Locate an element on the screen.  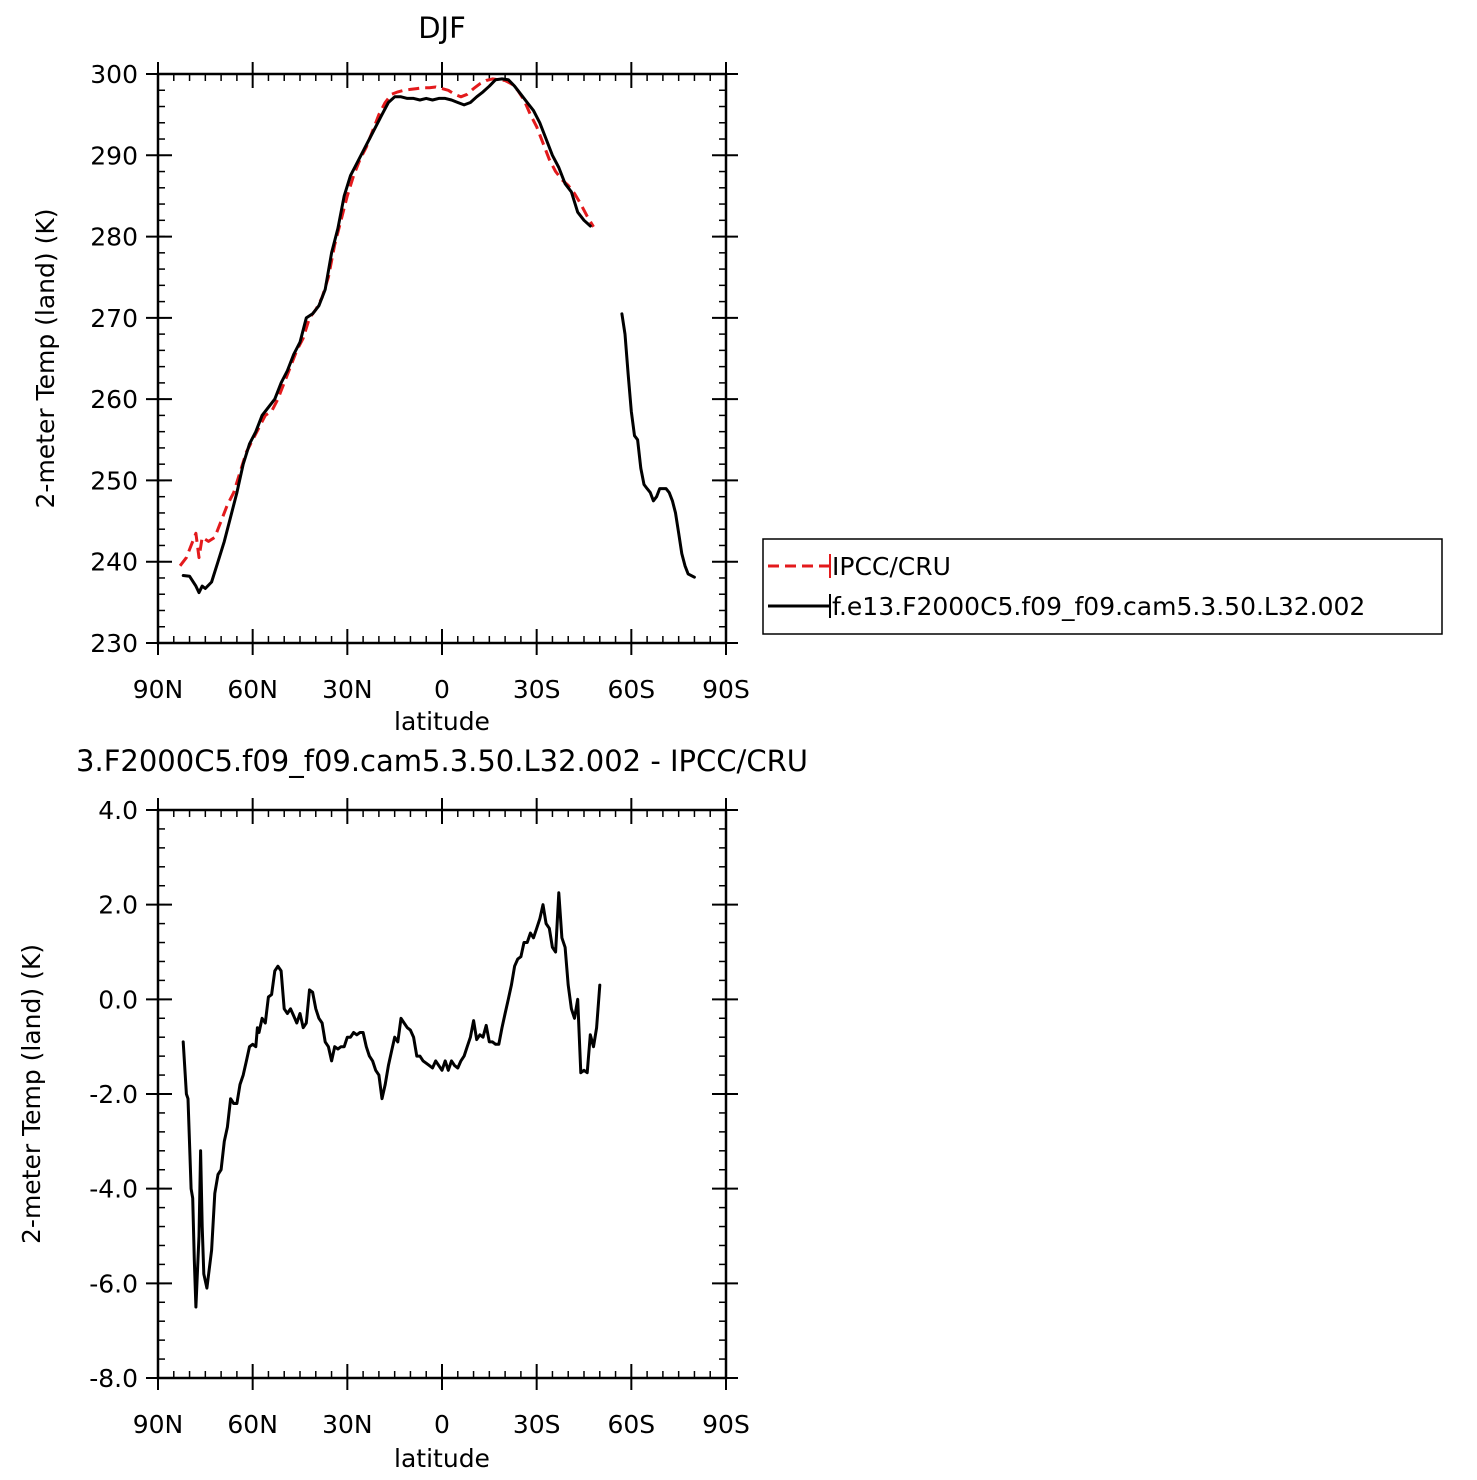
legend-label-2: f.e13.F2000C5.f09_f09.cam5.3.50.L32.002 is located at coordinates (1098, 606).